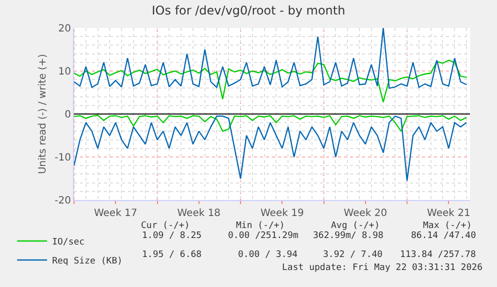 Image resolution: width=497 pixels, height=287 pixels. Describe the element at coordinates (438, 255) in the screenshot. I see `text: 113.84 /257.78` at that location.